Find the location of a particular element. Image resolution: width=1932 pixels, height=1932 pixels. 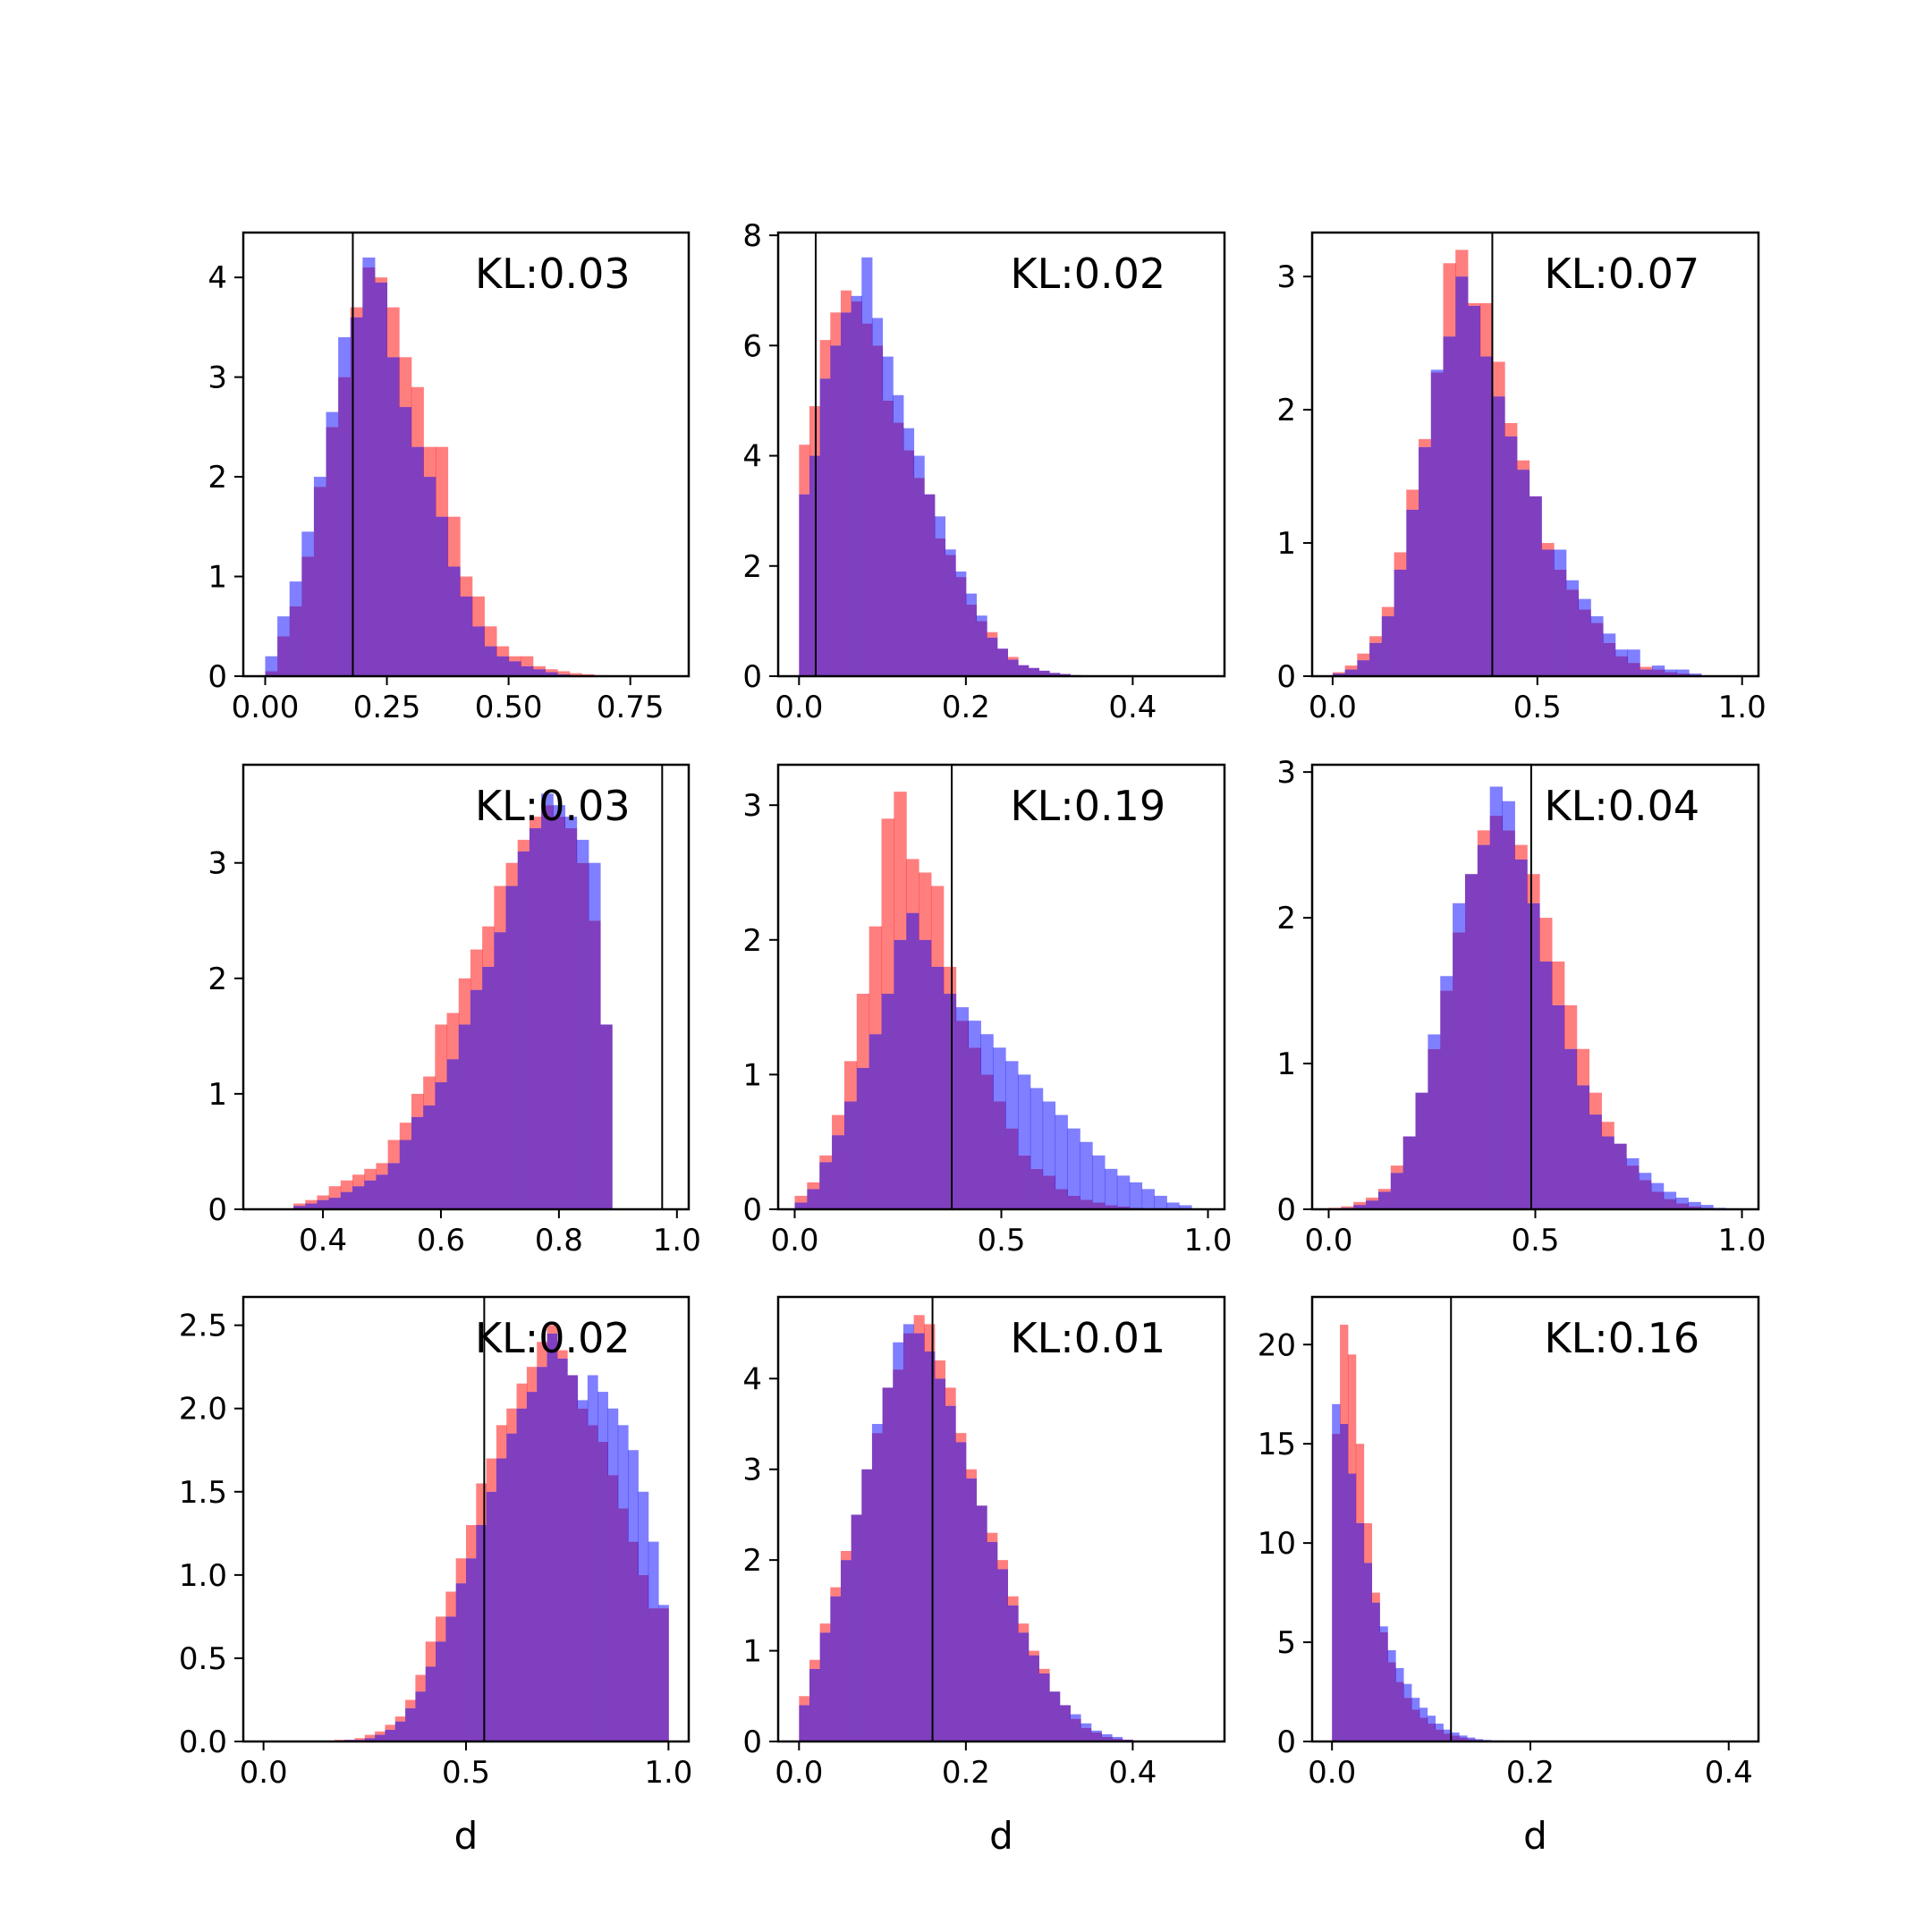

y-tick-label: 8 is located at coordinates (752, 236).